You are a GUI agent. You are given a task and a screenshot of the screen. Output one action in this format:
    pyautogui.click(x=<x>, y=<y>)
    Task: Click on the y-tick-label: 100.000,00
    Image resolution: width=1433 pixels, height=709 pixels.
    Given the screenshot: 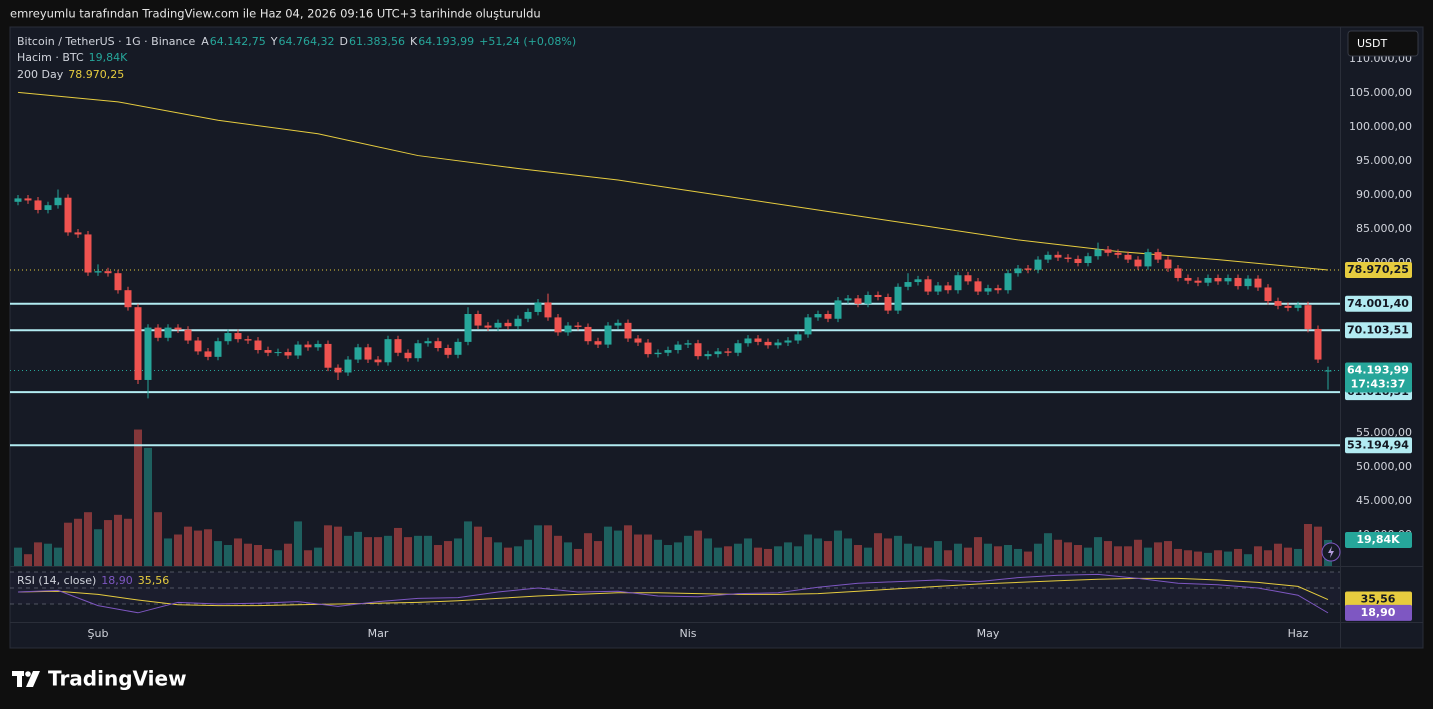 What is the action you would take?
    pyautogui.click(x=1380, y=126)
    